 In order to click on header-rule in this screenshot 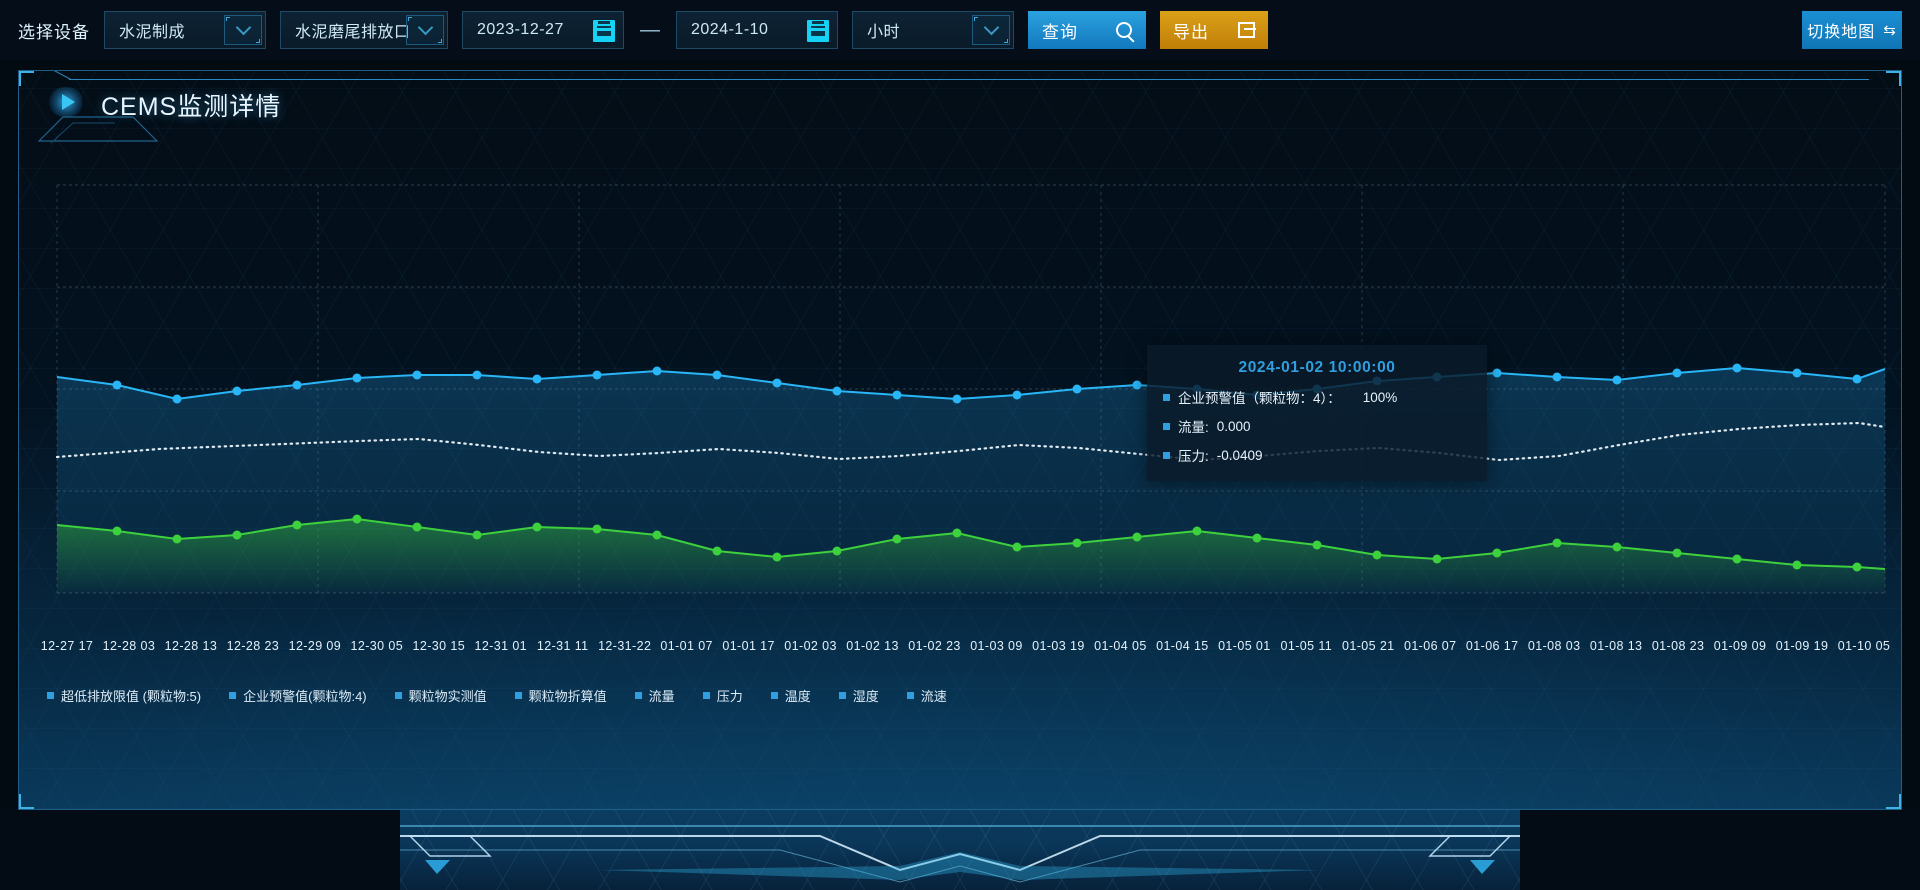, I will do `click(969, 79)`.